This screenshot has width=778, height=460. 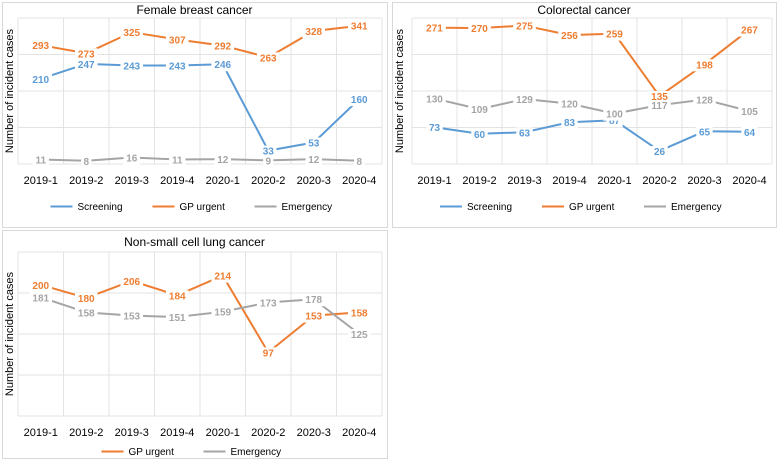 I want to click on data-label: 206, so click(x=131, y=282).